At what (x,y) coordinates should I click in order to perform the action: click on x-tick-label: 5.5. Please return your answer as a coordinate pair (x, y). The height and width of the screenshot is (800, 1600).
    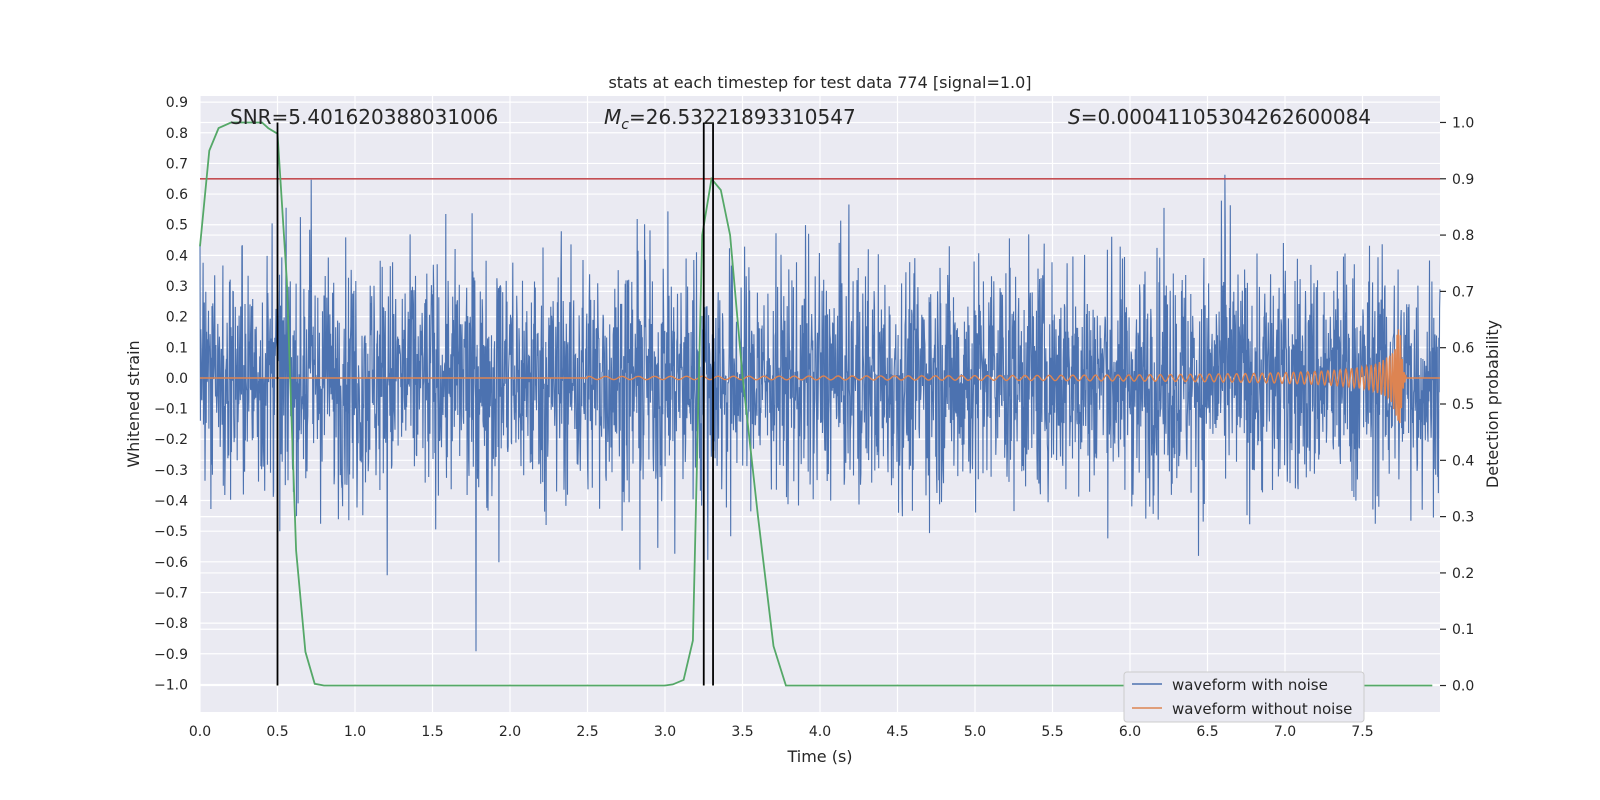
    Looking at the image, I should click on (1052, 732).